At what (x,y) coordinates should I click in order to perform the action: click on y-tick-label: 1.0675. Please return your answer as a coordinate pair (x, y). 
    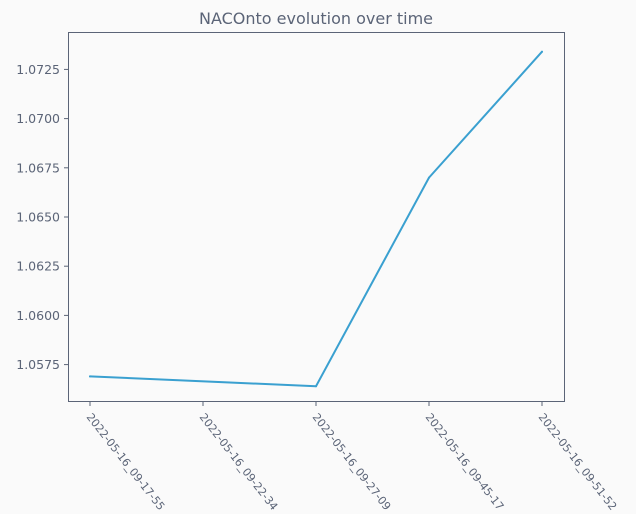
    Looking at the image, I should click on (38, 167).